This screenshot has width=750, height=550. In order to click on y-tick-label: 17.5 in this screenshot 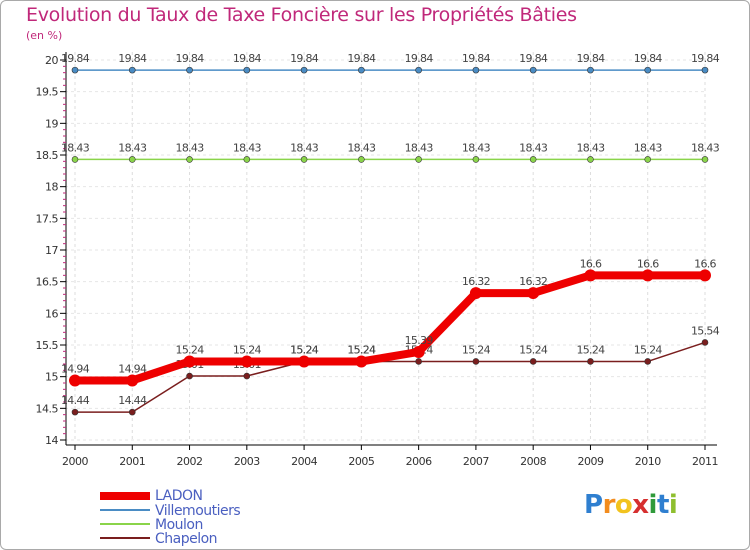, I will do `click(47, 218)`.